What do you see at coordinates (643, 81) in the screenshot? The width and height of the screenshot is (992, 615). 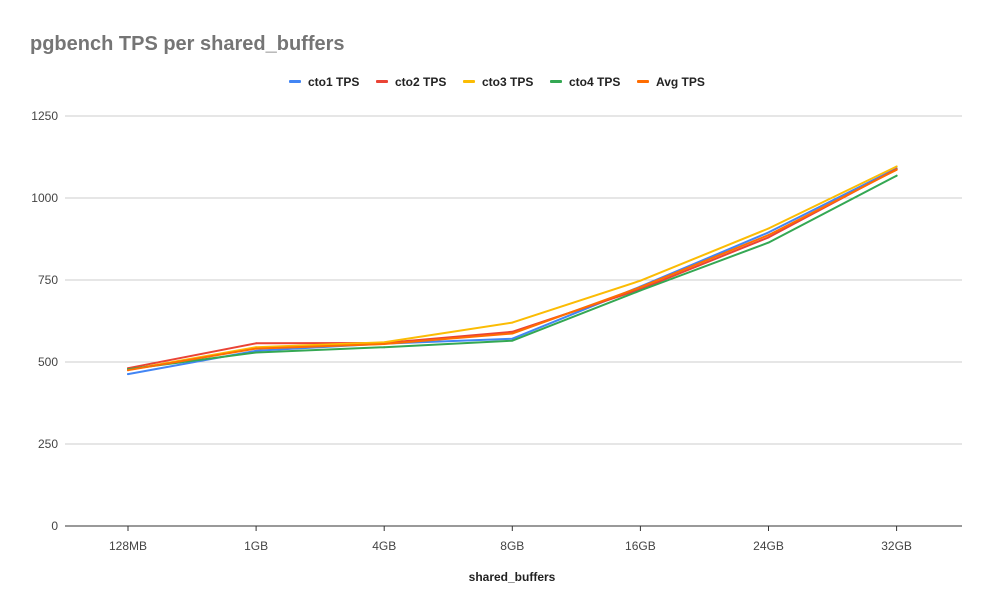 I see `legend-swatch-avg-tps` at bounding box center [643, 81].